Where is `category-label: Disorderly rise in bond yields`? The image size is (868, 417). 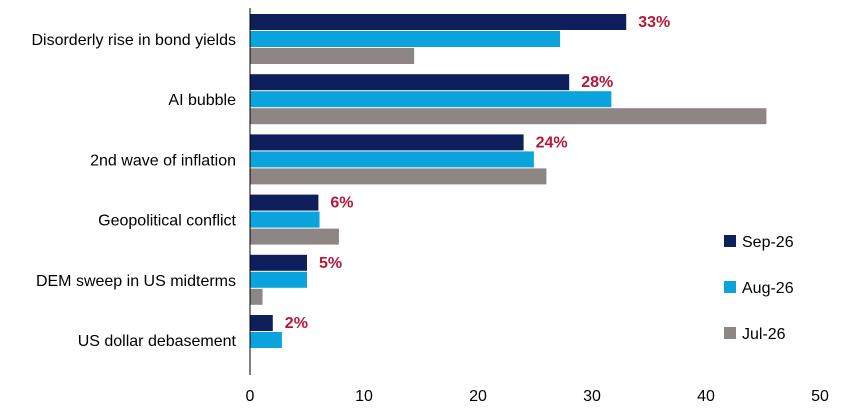
category-label: Disorderly rise in bond yields is located at coordinates (133, 40).